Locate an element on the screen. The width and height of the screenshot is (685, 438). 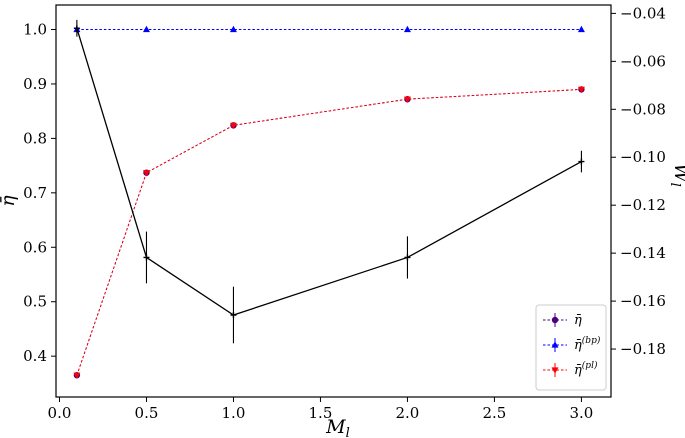
y-left-tick-label: 0.5 is located at coordinates (35, 302).